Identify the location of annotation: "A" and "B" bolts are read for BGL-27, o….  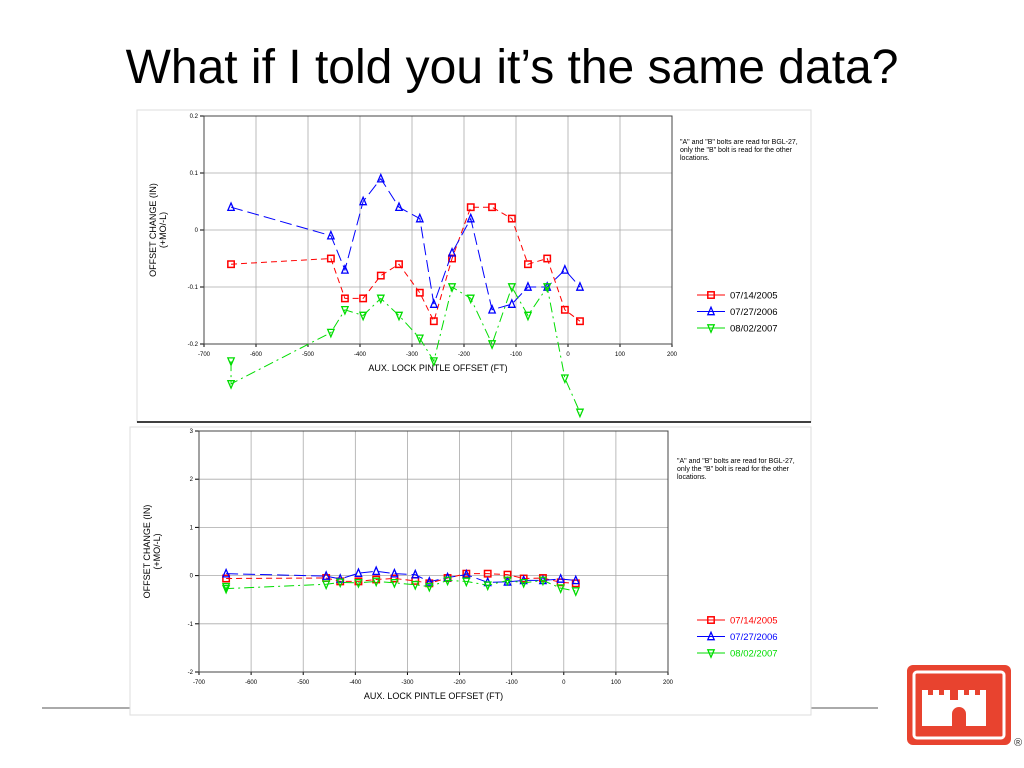
(739, 150).